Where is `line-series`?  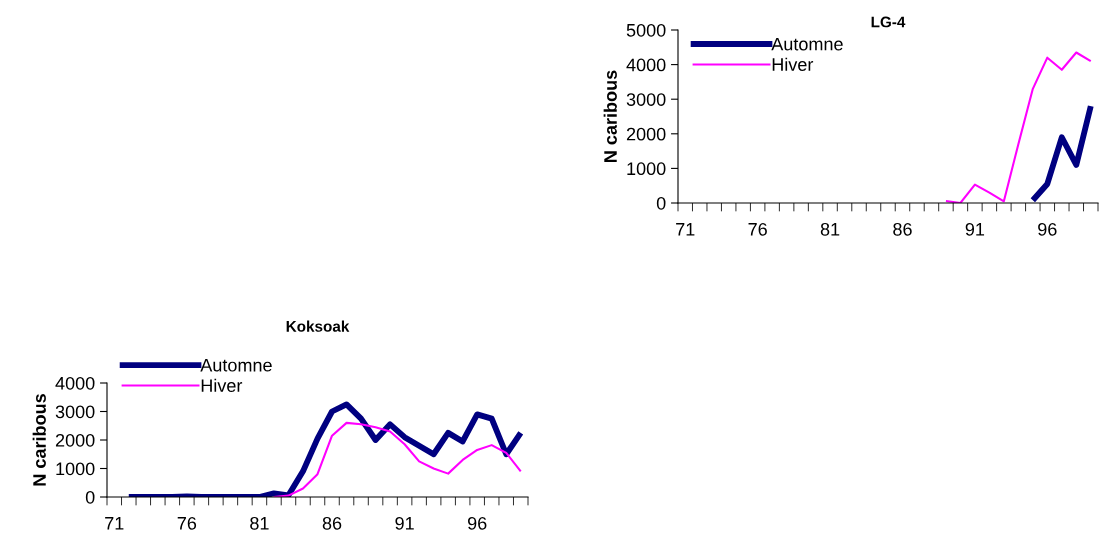
line-series is located at coordinates (1018, 127).